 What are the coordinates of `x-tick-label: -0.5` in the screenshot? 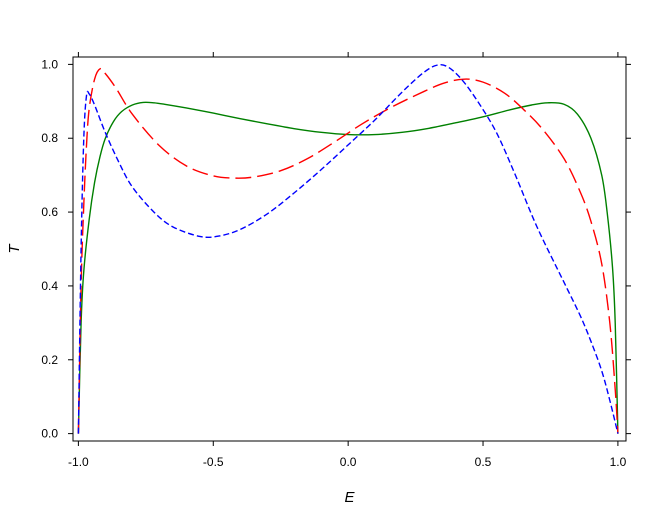 It's located at (213, 462).